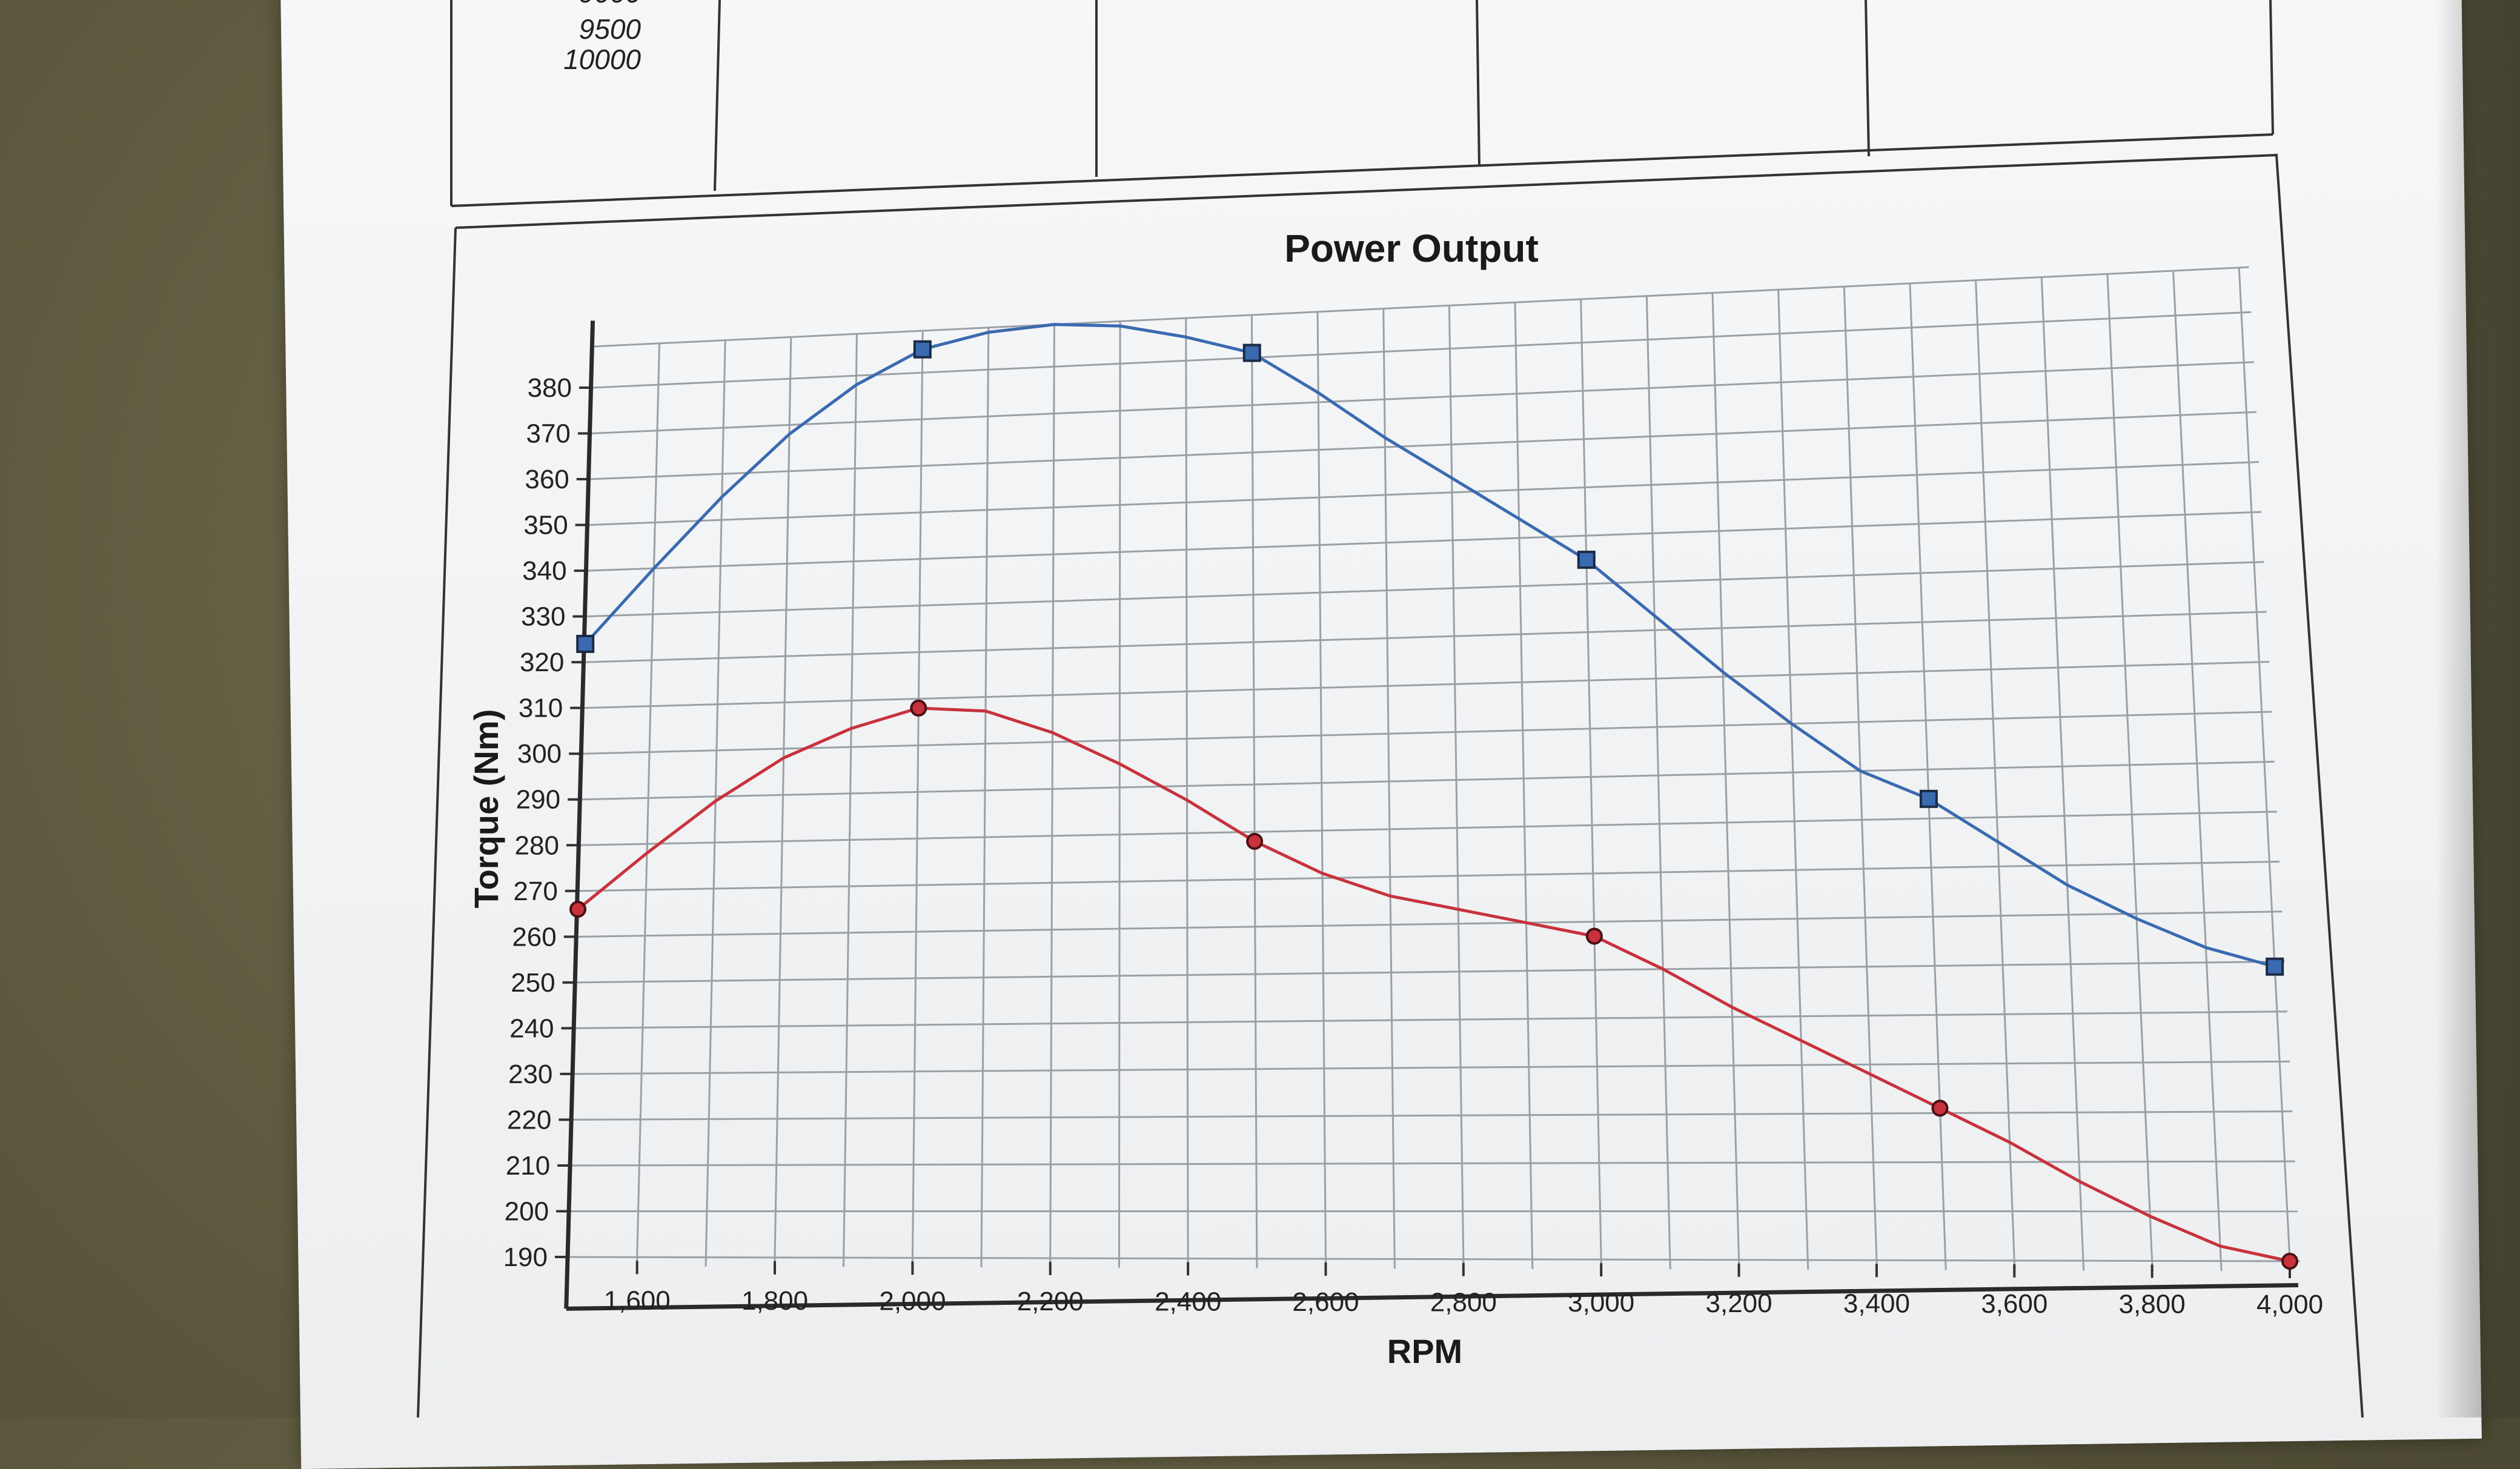  I want to click on x-tick-label: 1,600, so click(637, 1300).